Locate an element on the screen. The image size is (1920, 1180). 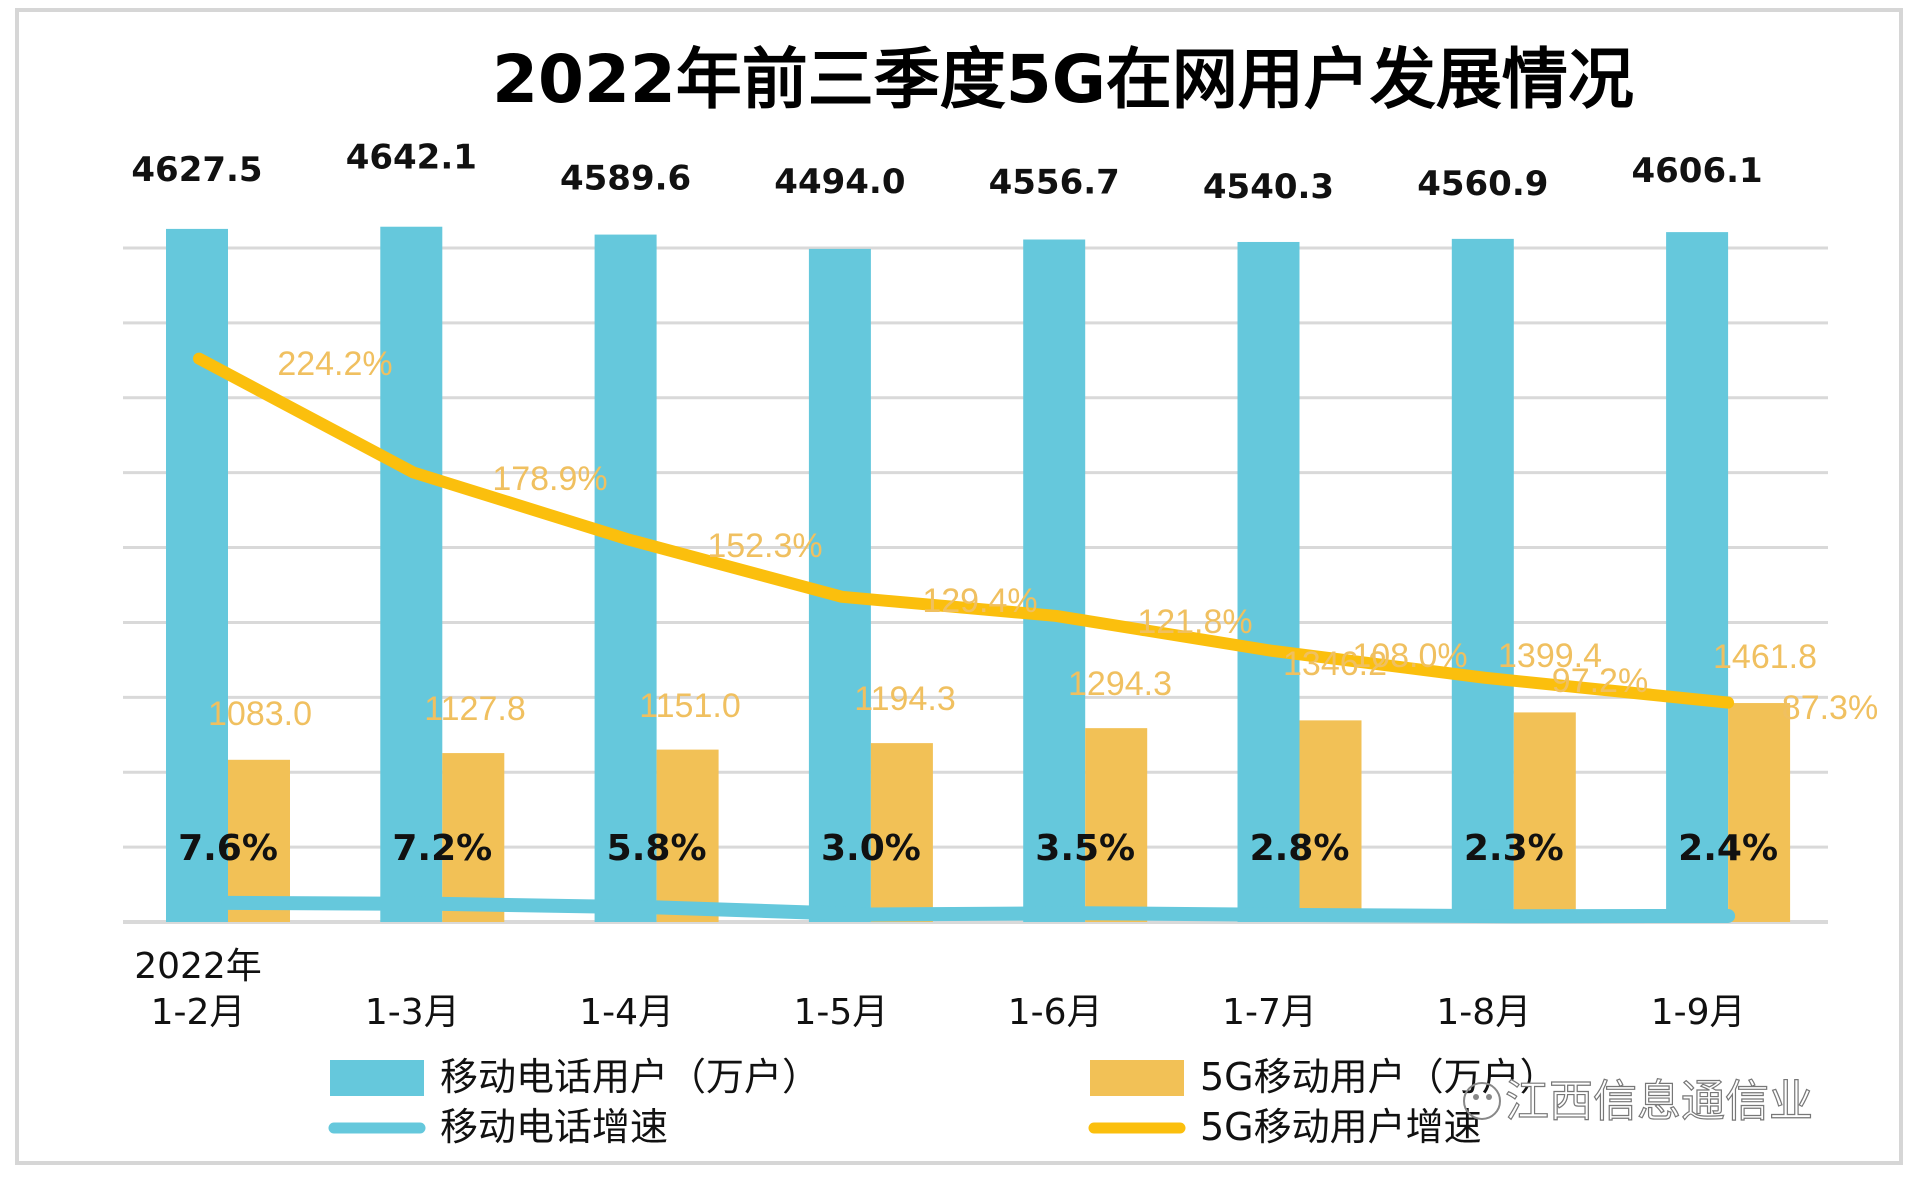
label-mobile-growth: 2.3% is located at coordinates (1514, 848).